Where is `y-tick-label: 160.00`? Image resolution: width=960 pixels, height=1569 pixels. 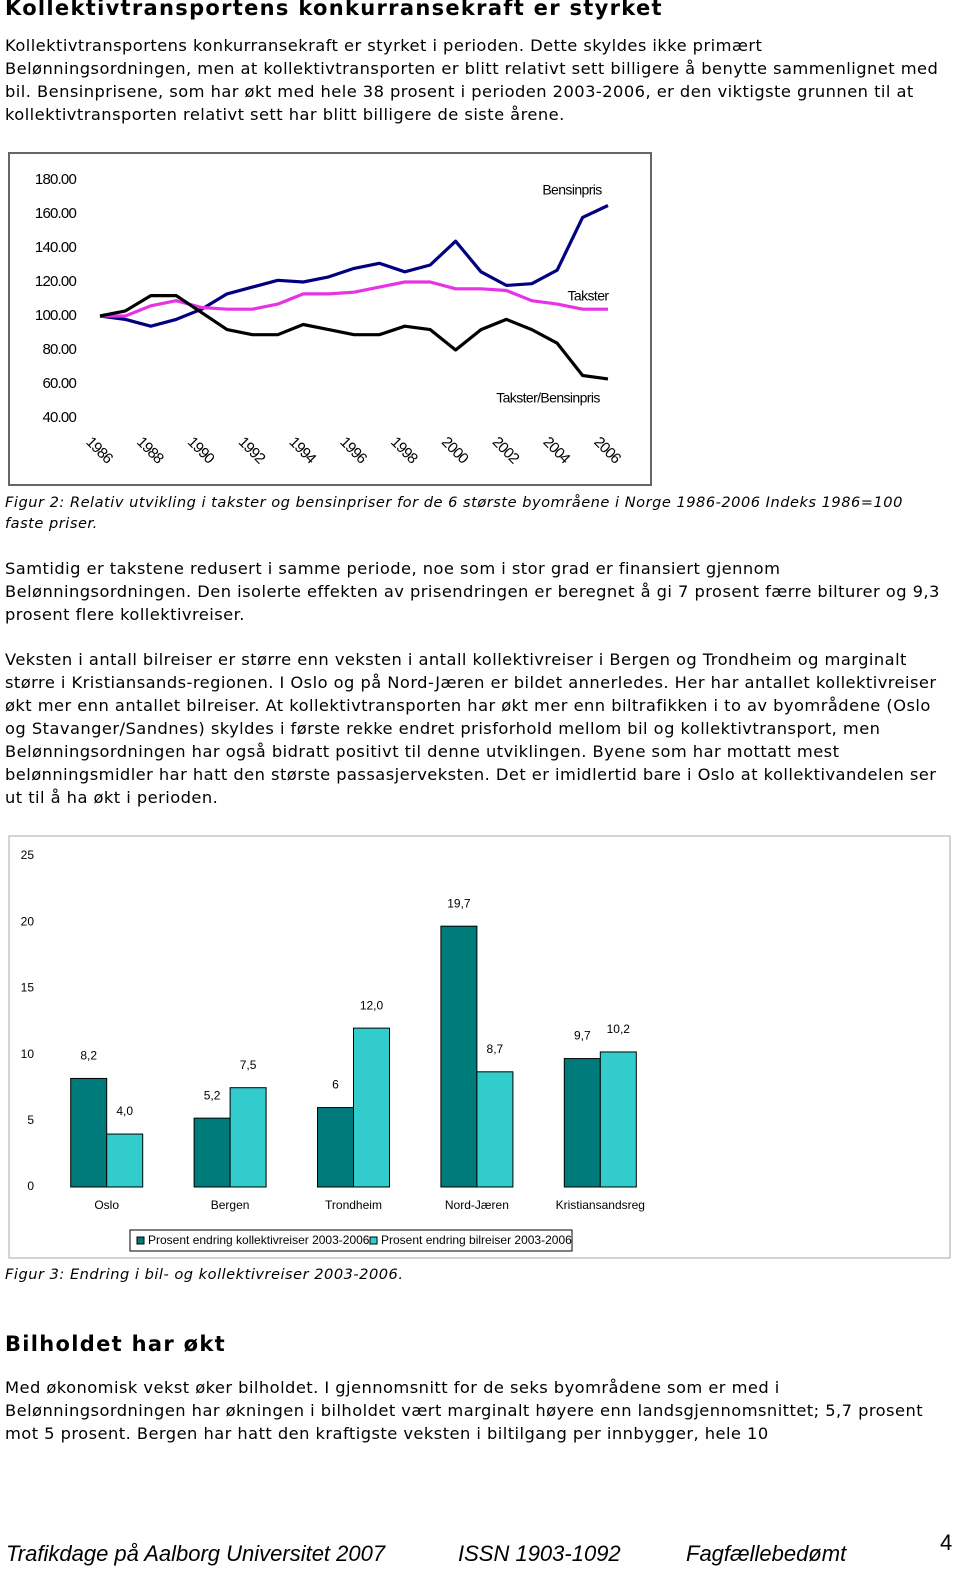
y-tick-label: 160.00 is located at coordinates (56, 213).